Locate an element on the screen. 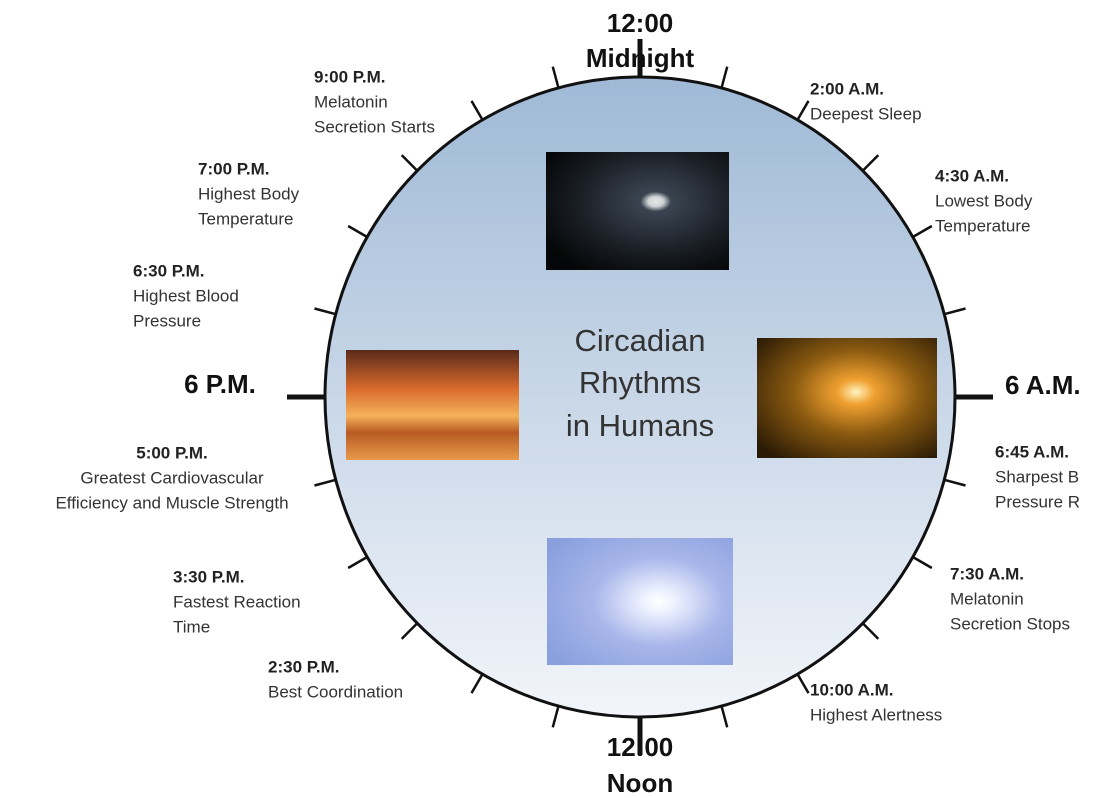 The width and height of the screenshot is (1108, 798). marker-label: Noon is located at coordinates (640, 783).